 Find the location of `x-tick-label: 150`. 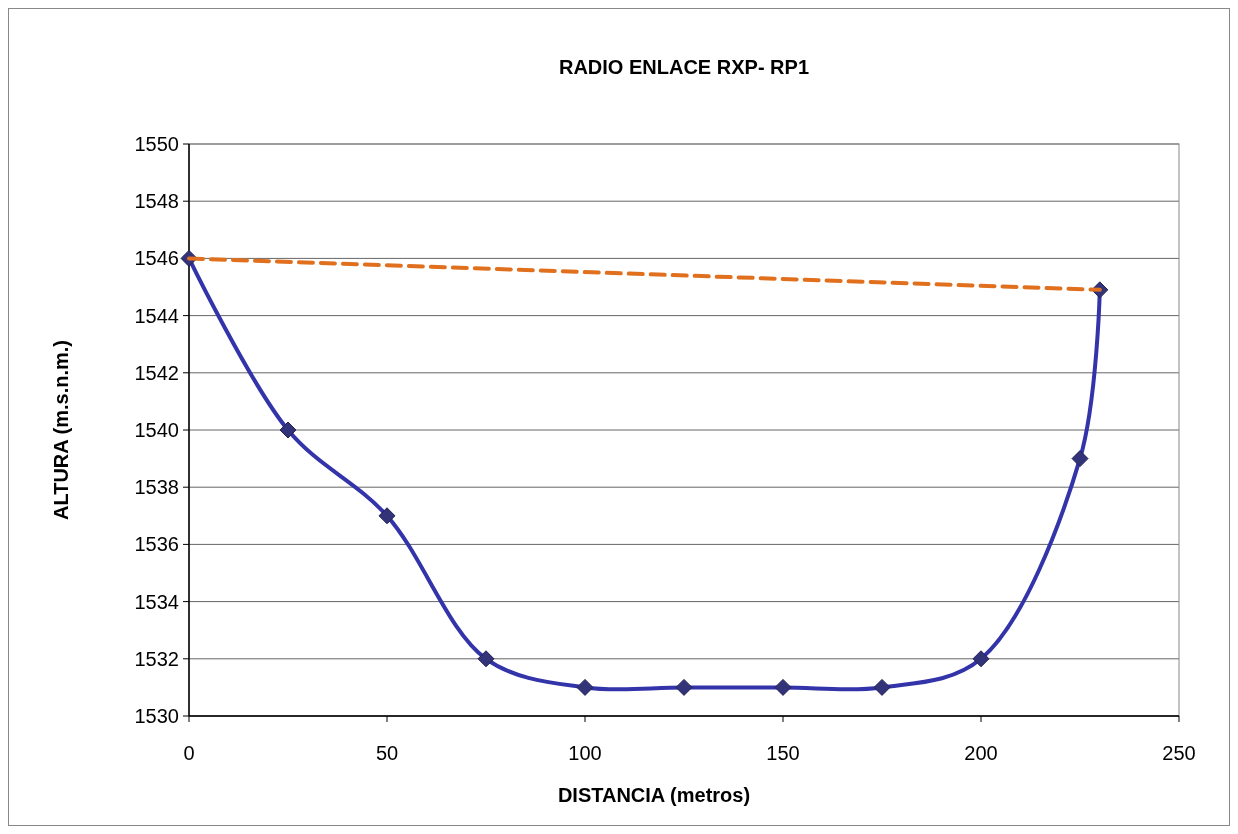

x-tick-label: 150 is located at coordinates (783, 753).